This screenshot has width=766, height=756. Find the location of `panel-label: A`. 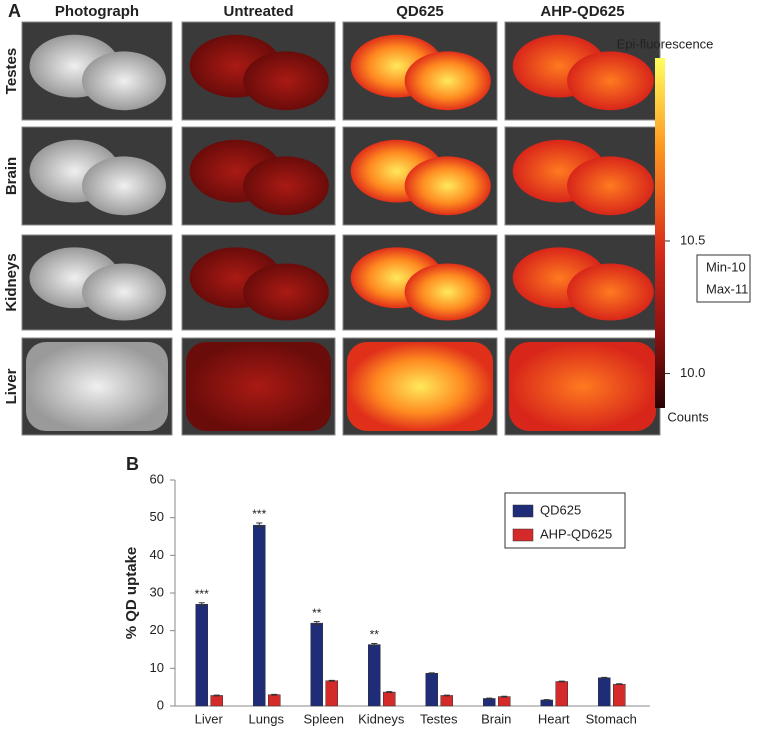

panel-label: A is located at coordinates (14, 11).